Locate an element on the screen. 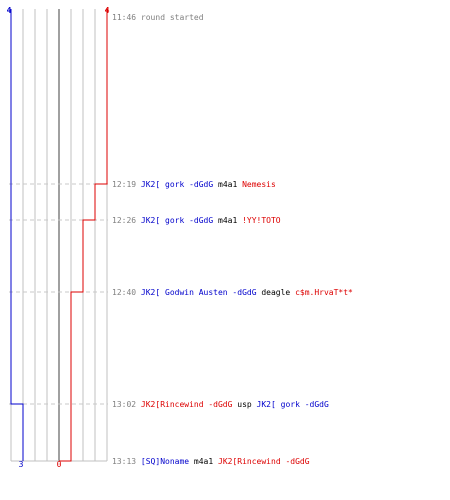 The width and height of the screenshot is (450, 500). event-row: 12:19 JK2[ gork -dGdG m4a1 Nemesis is located at coordinates (194, 184).